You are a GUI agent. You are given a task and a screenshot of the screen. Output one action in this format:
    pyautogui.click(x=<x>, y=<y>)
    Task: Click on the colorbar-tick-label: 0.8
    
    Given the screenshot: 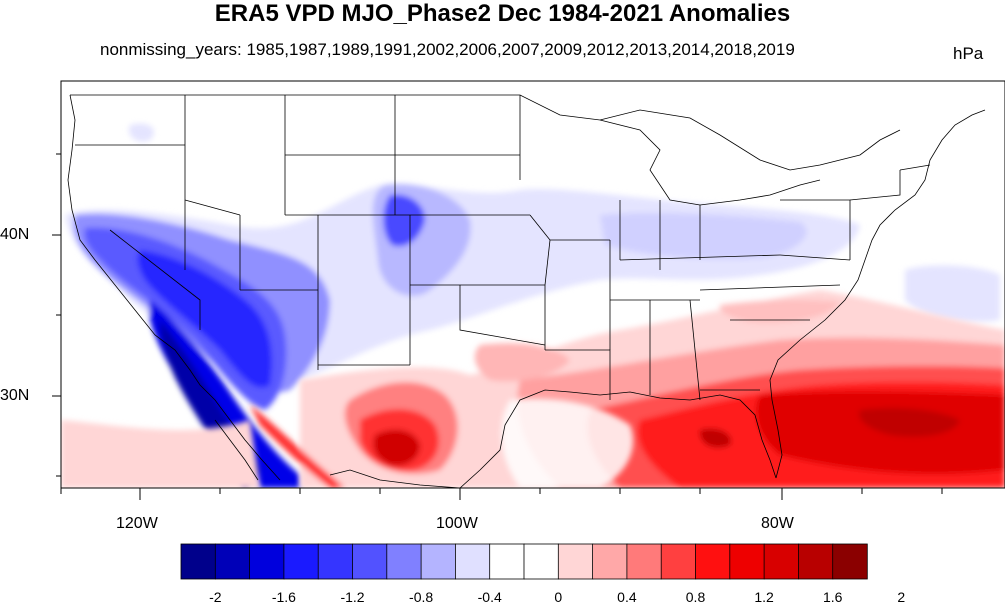 What is the action you would take?
    pyautogui.click(x=695, y=597)
    